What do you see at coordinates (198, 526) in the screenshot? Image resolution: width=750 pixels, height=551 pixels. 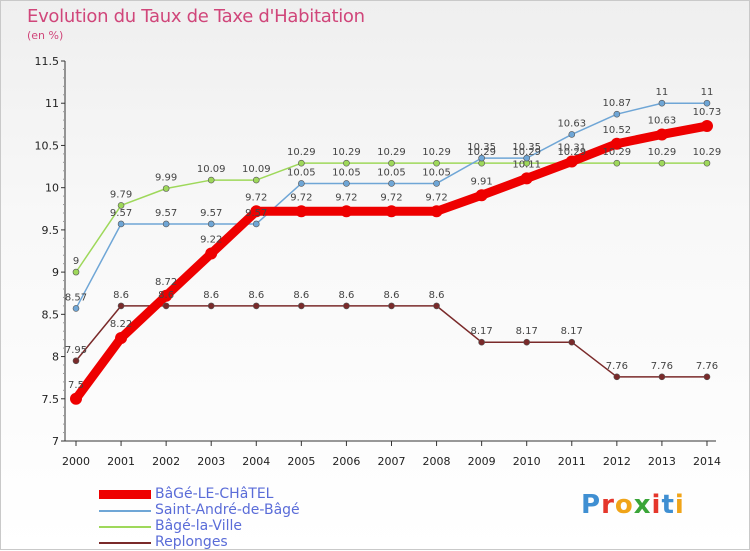 I see `legend-label-bage-la-ville: Bâgé-la-Ville` at bounding box center [198, 526].